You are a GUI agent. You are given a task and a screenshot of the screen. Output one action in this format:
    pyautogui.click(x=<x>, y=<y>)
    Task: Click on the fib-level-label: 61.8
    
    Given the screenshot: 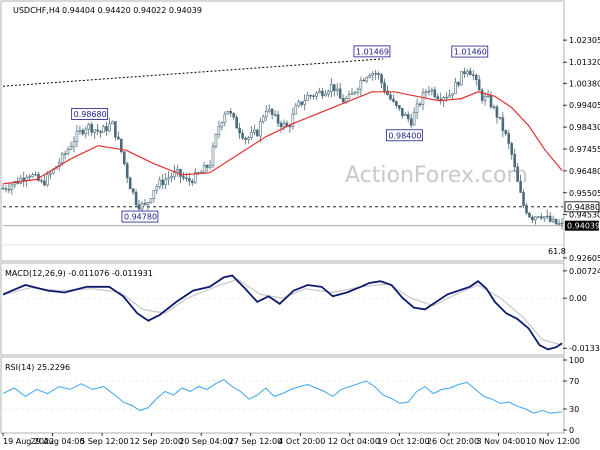 What is the action you would take?
    pyautogui.click(x=557, y=251)
    